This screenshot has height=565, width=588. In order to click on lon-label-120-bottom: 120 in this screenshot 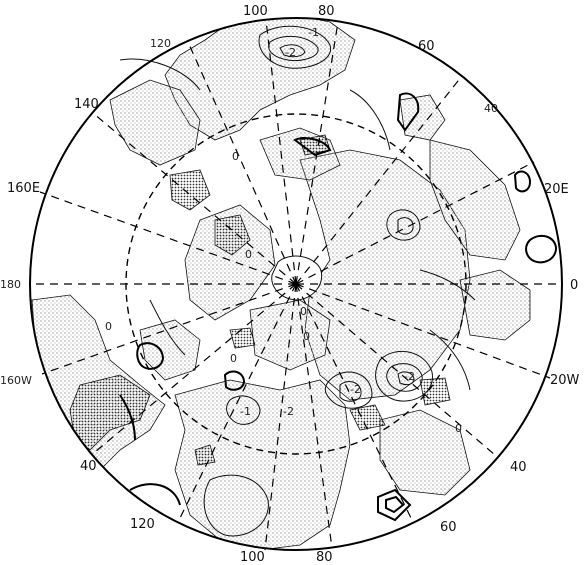, I will do `click(142, 524)`.